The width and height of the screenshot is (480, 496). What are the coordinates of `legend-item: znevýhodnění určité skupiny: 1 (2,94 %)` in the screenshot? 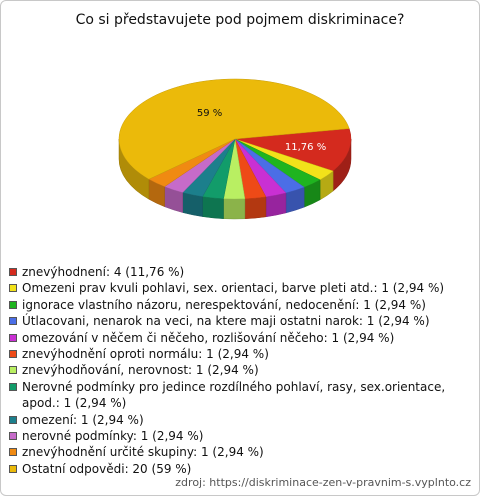 It's located at (240, 452).